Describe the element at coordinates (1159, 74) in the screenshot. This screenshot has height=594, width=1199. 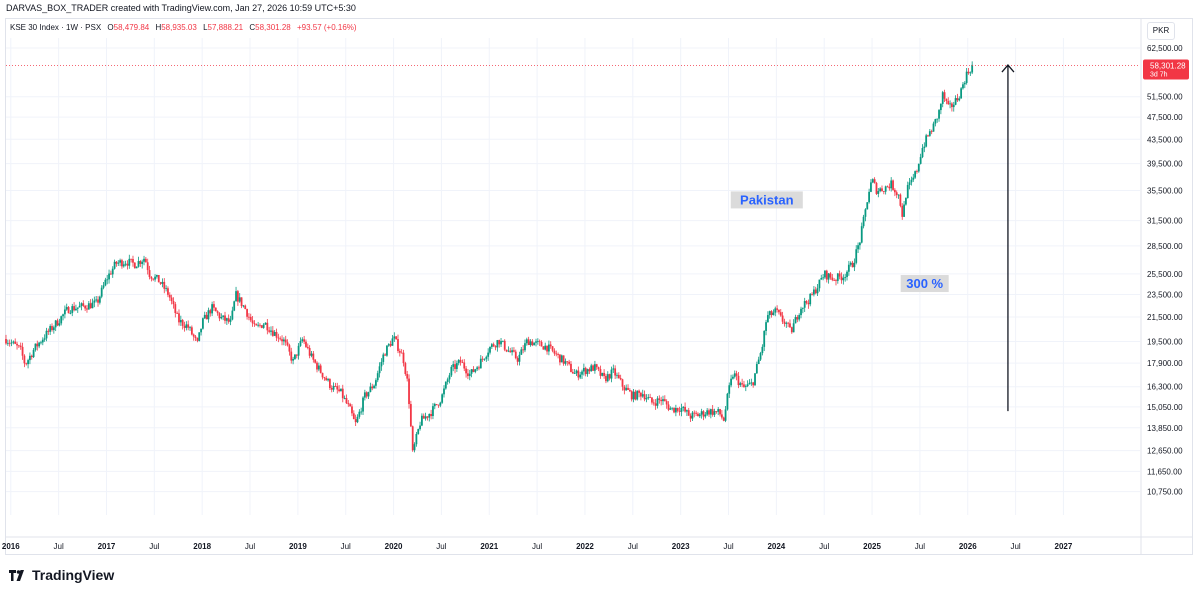
I see `last-price-countdown: 3d 7h` at that location.